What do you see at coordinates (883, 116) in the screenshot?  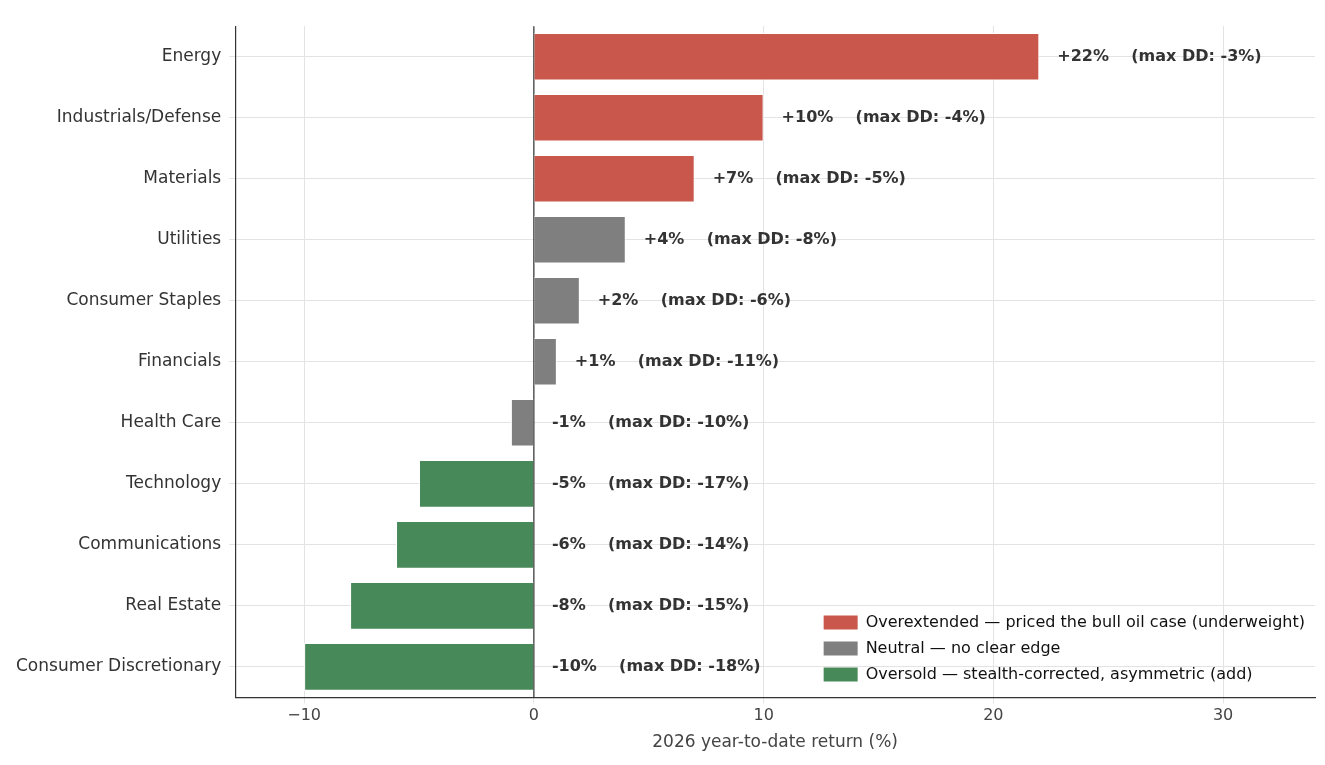 I see `data-label: +10% (max DD: -4%)` at bounding box center [883, 116].